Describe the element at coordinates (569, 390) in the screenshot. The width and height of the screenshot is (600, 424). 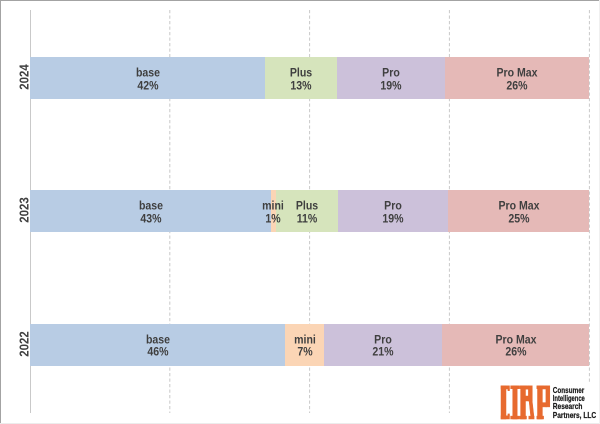
I see `svg-text: Consumer` at that location.